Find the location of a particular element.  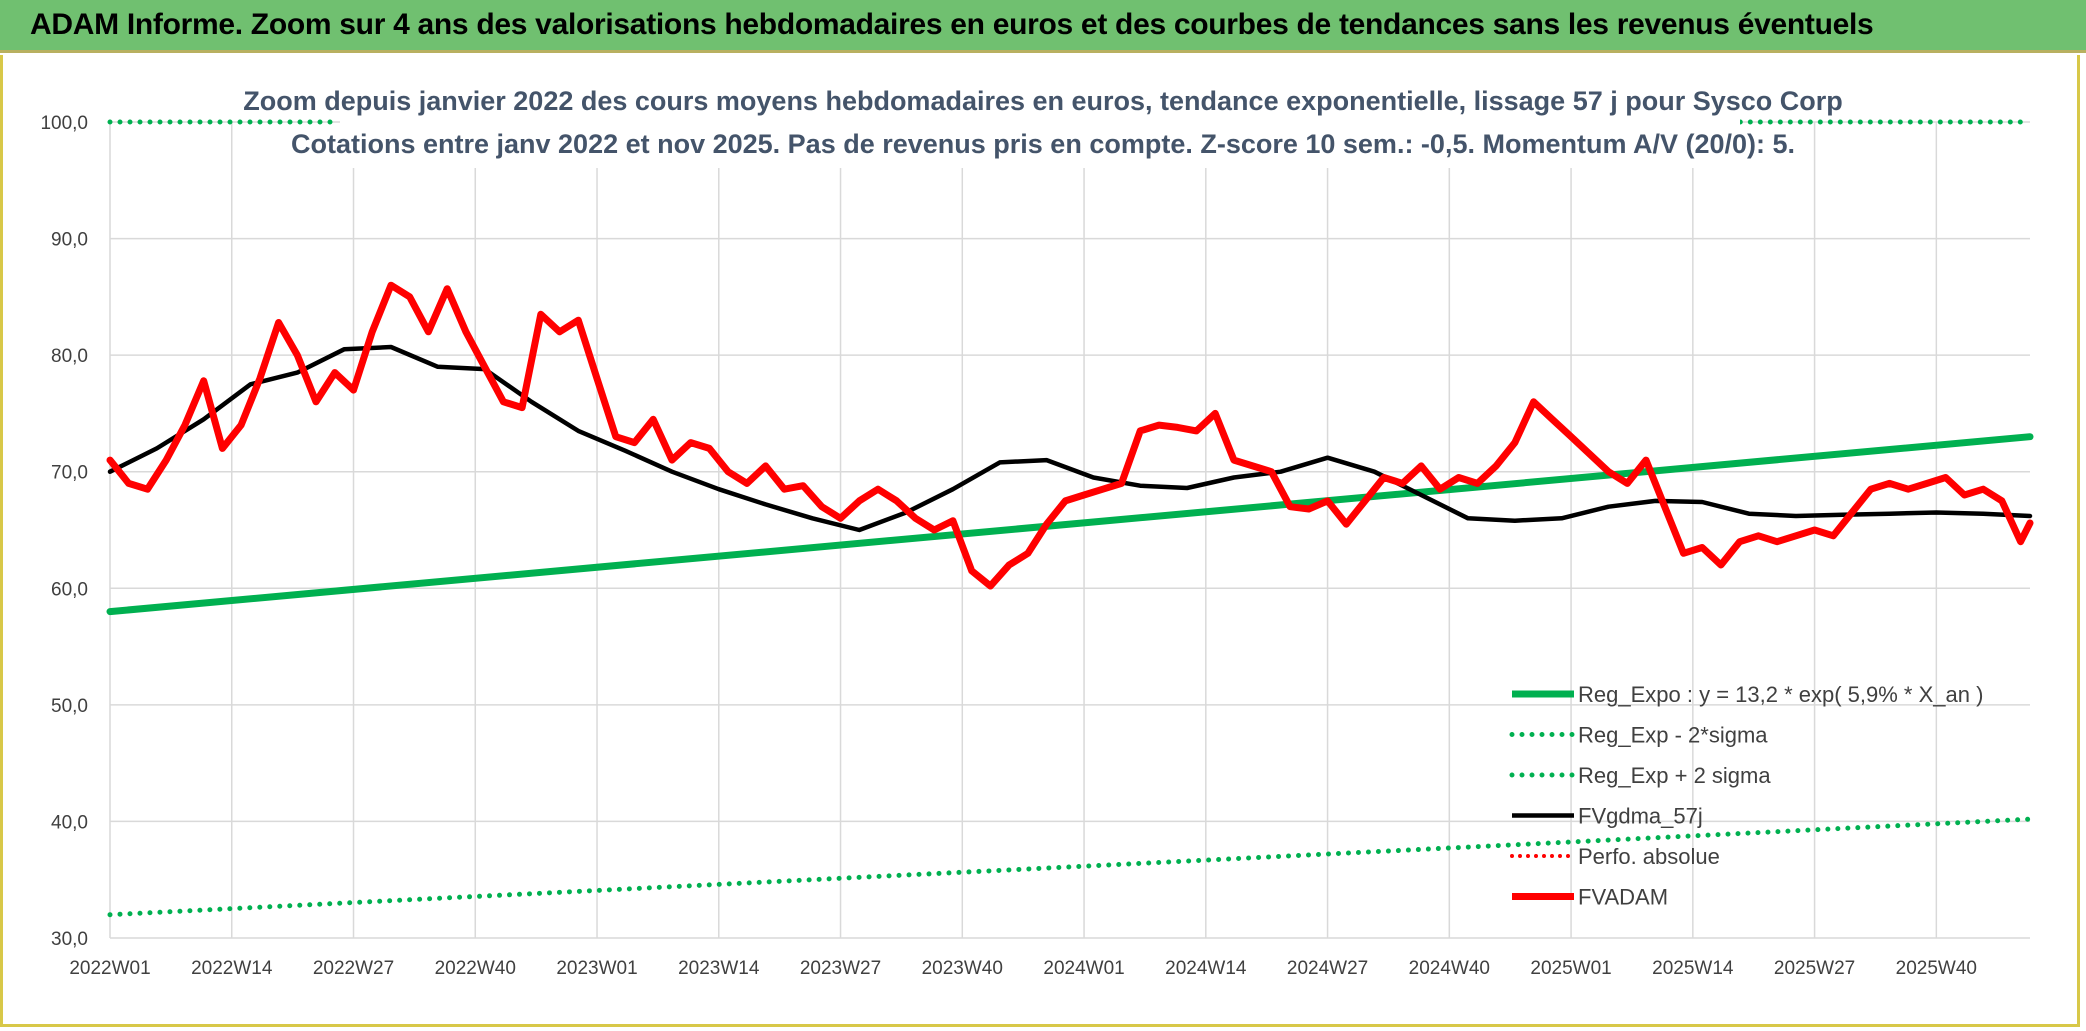

series-reg-exp-2-sigma is located at coordinates (1070, 867).